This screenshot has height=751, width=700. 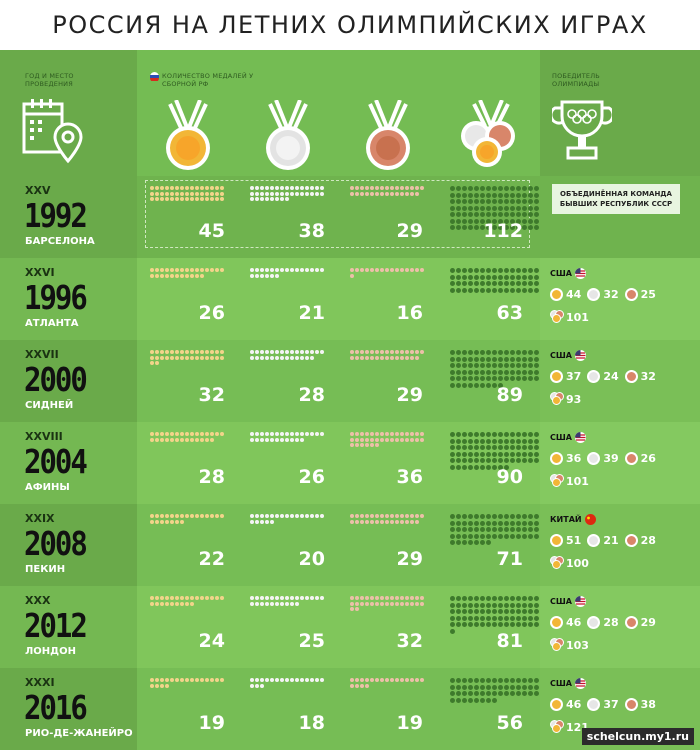 What do you see at coordinates (594, 622) in the screenshot?
I see `silver-medal-icon` at bounding box center [594, 622].